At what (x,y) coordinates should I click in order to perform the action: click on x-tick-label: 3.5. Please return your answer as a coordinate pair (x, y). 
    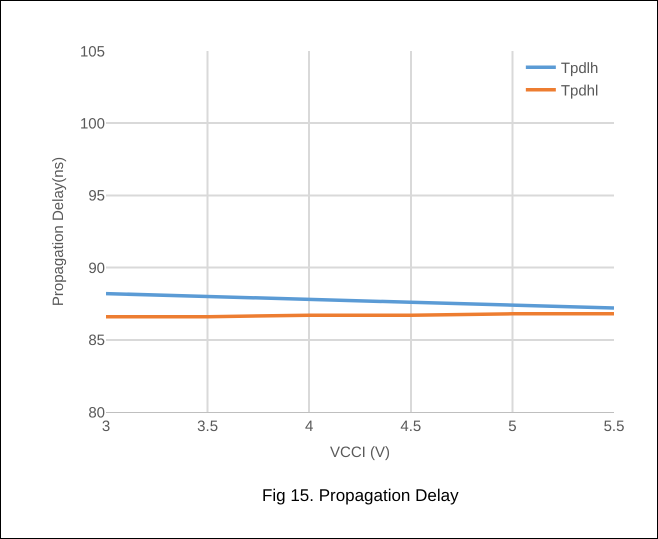
    Looking at the image, I should click on (207, 426).